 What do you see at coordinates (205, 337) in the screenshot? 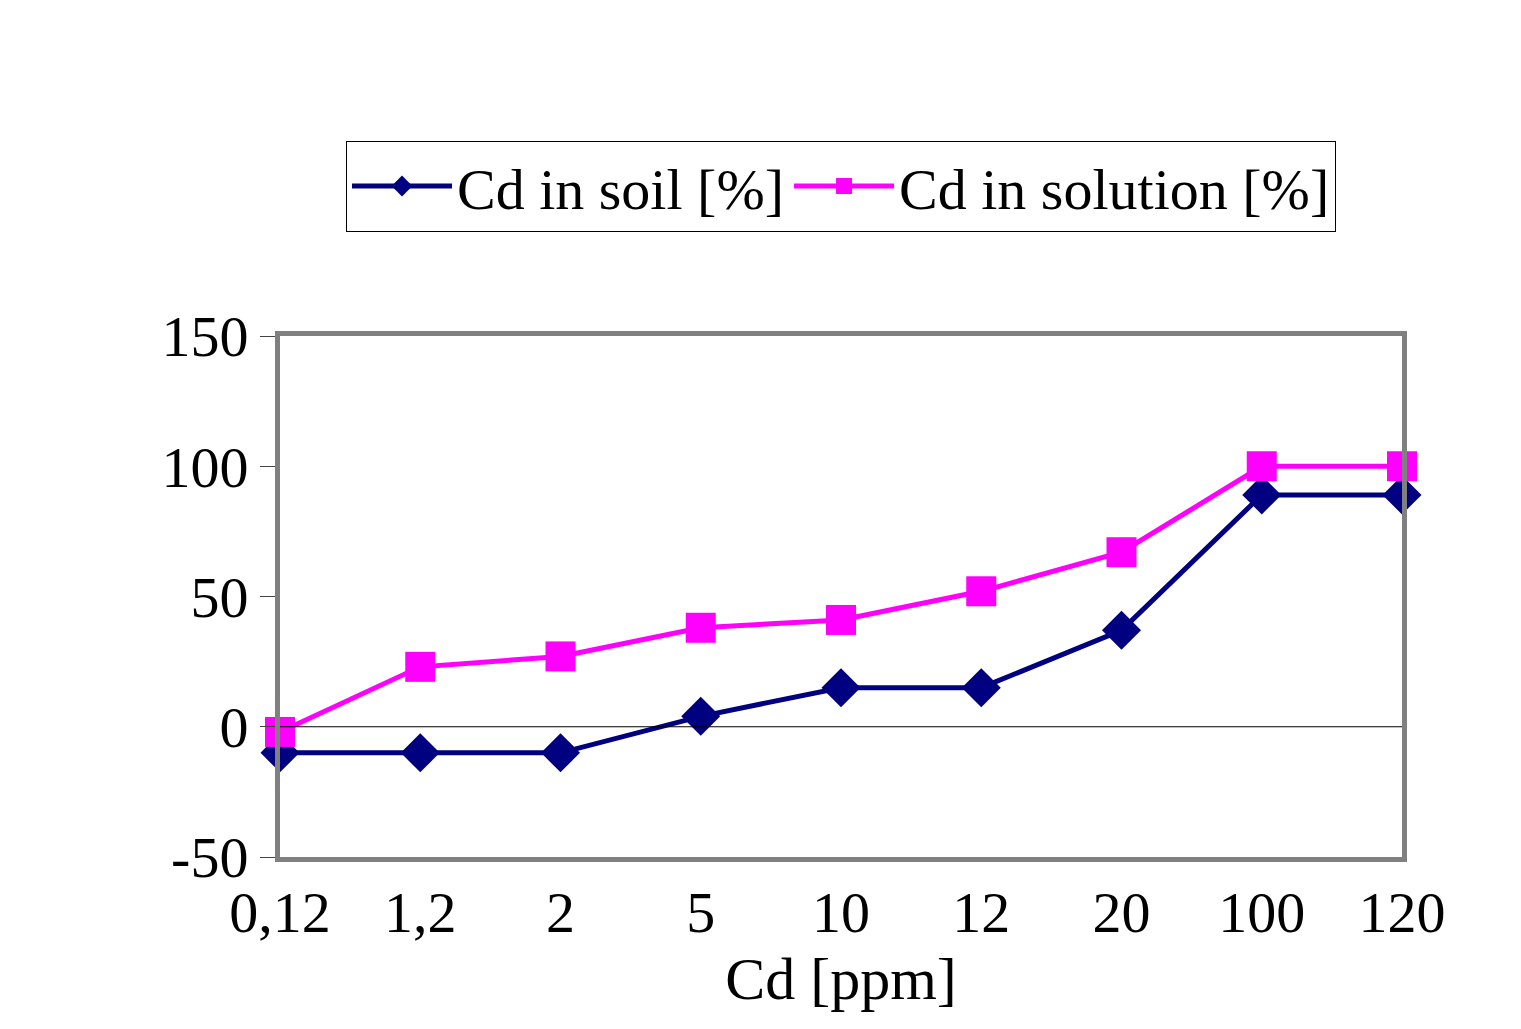
I see `y-tick-label: 150` at bounding box center [205, 337].